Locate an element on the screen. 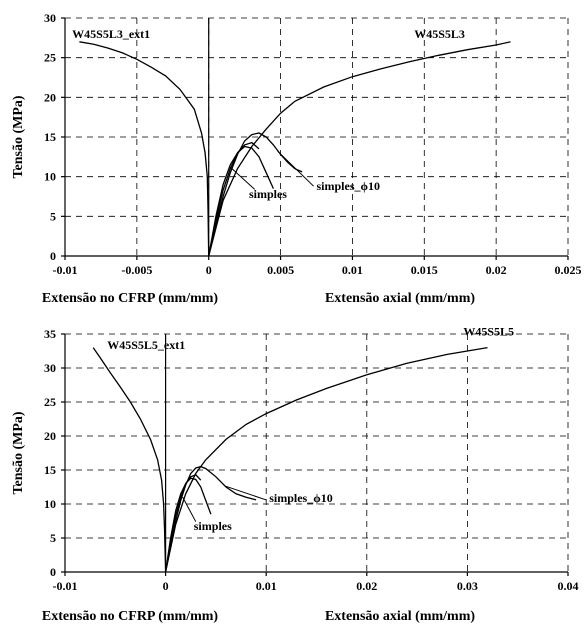 The image size is (586, 628). x-tick-label: 0.04 is located at coordinates (568, 586).